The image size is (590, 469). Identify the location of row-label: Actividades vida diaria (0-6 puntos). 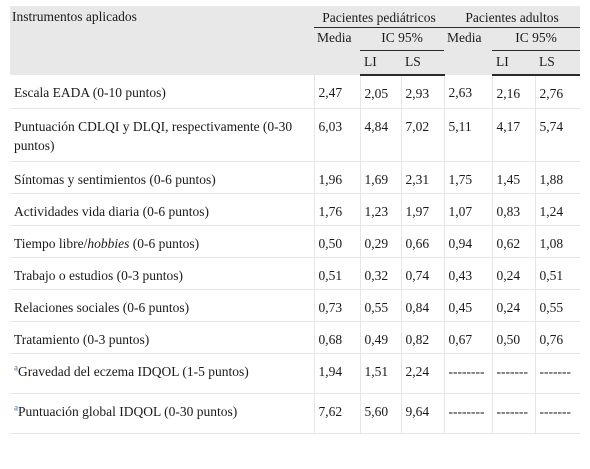
(162, 209).